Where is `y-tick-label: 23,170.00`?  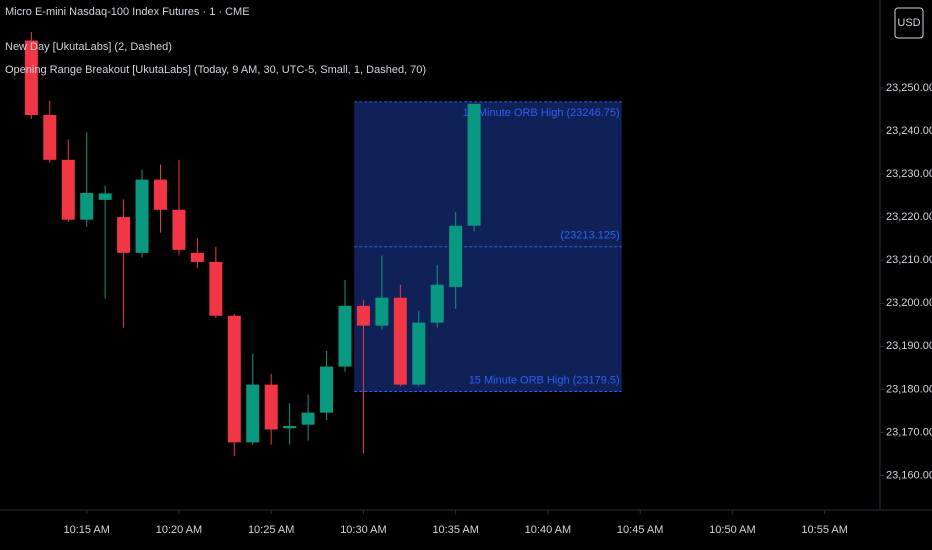
y-tick-label: 23,170.00 is located at coordinates (909, 432).